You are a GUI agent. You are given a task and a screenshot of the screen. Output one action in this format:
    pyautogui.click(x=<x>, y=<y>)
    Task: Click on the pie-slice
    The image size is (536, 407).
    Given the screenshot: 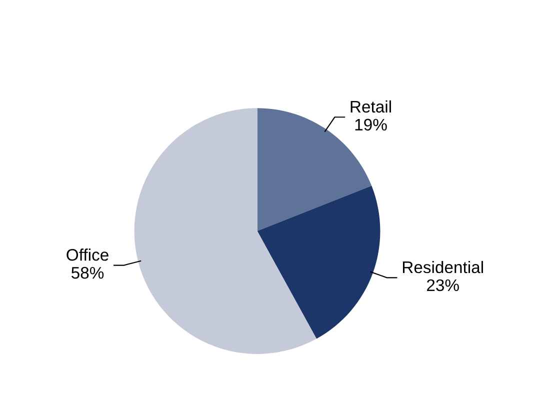 What is the action you would take?
    pyautogui.click(x=318, y=262)
    